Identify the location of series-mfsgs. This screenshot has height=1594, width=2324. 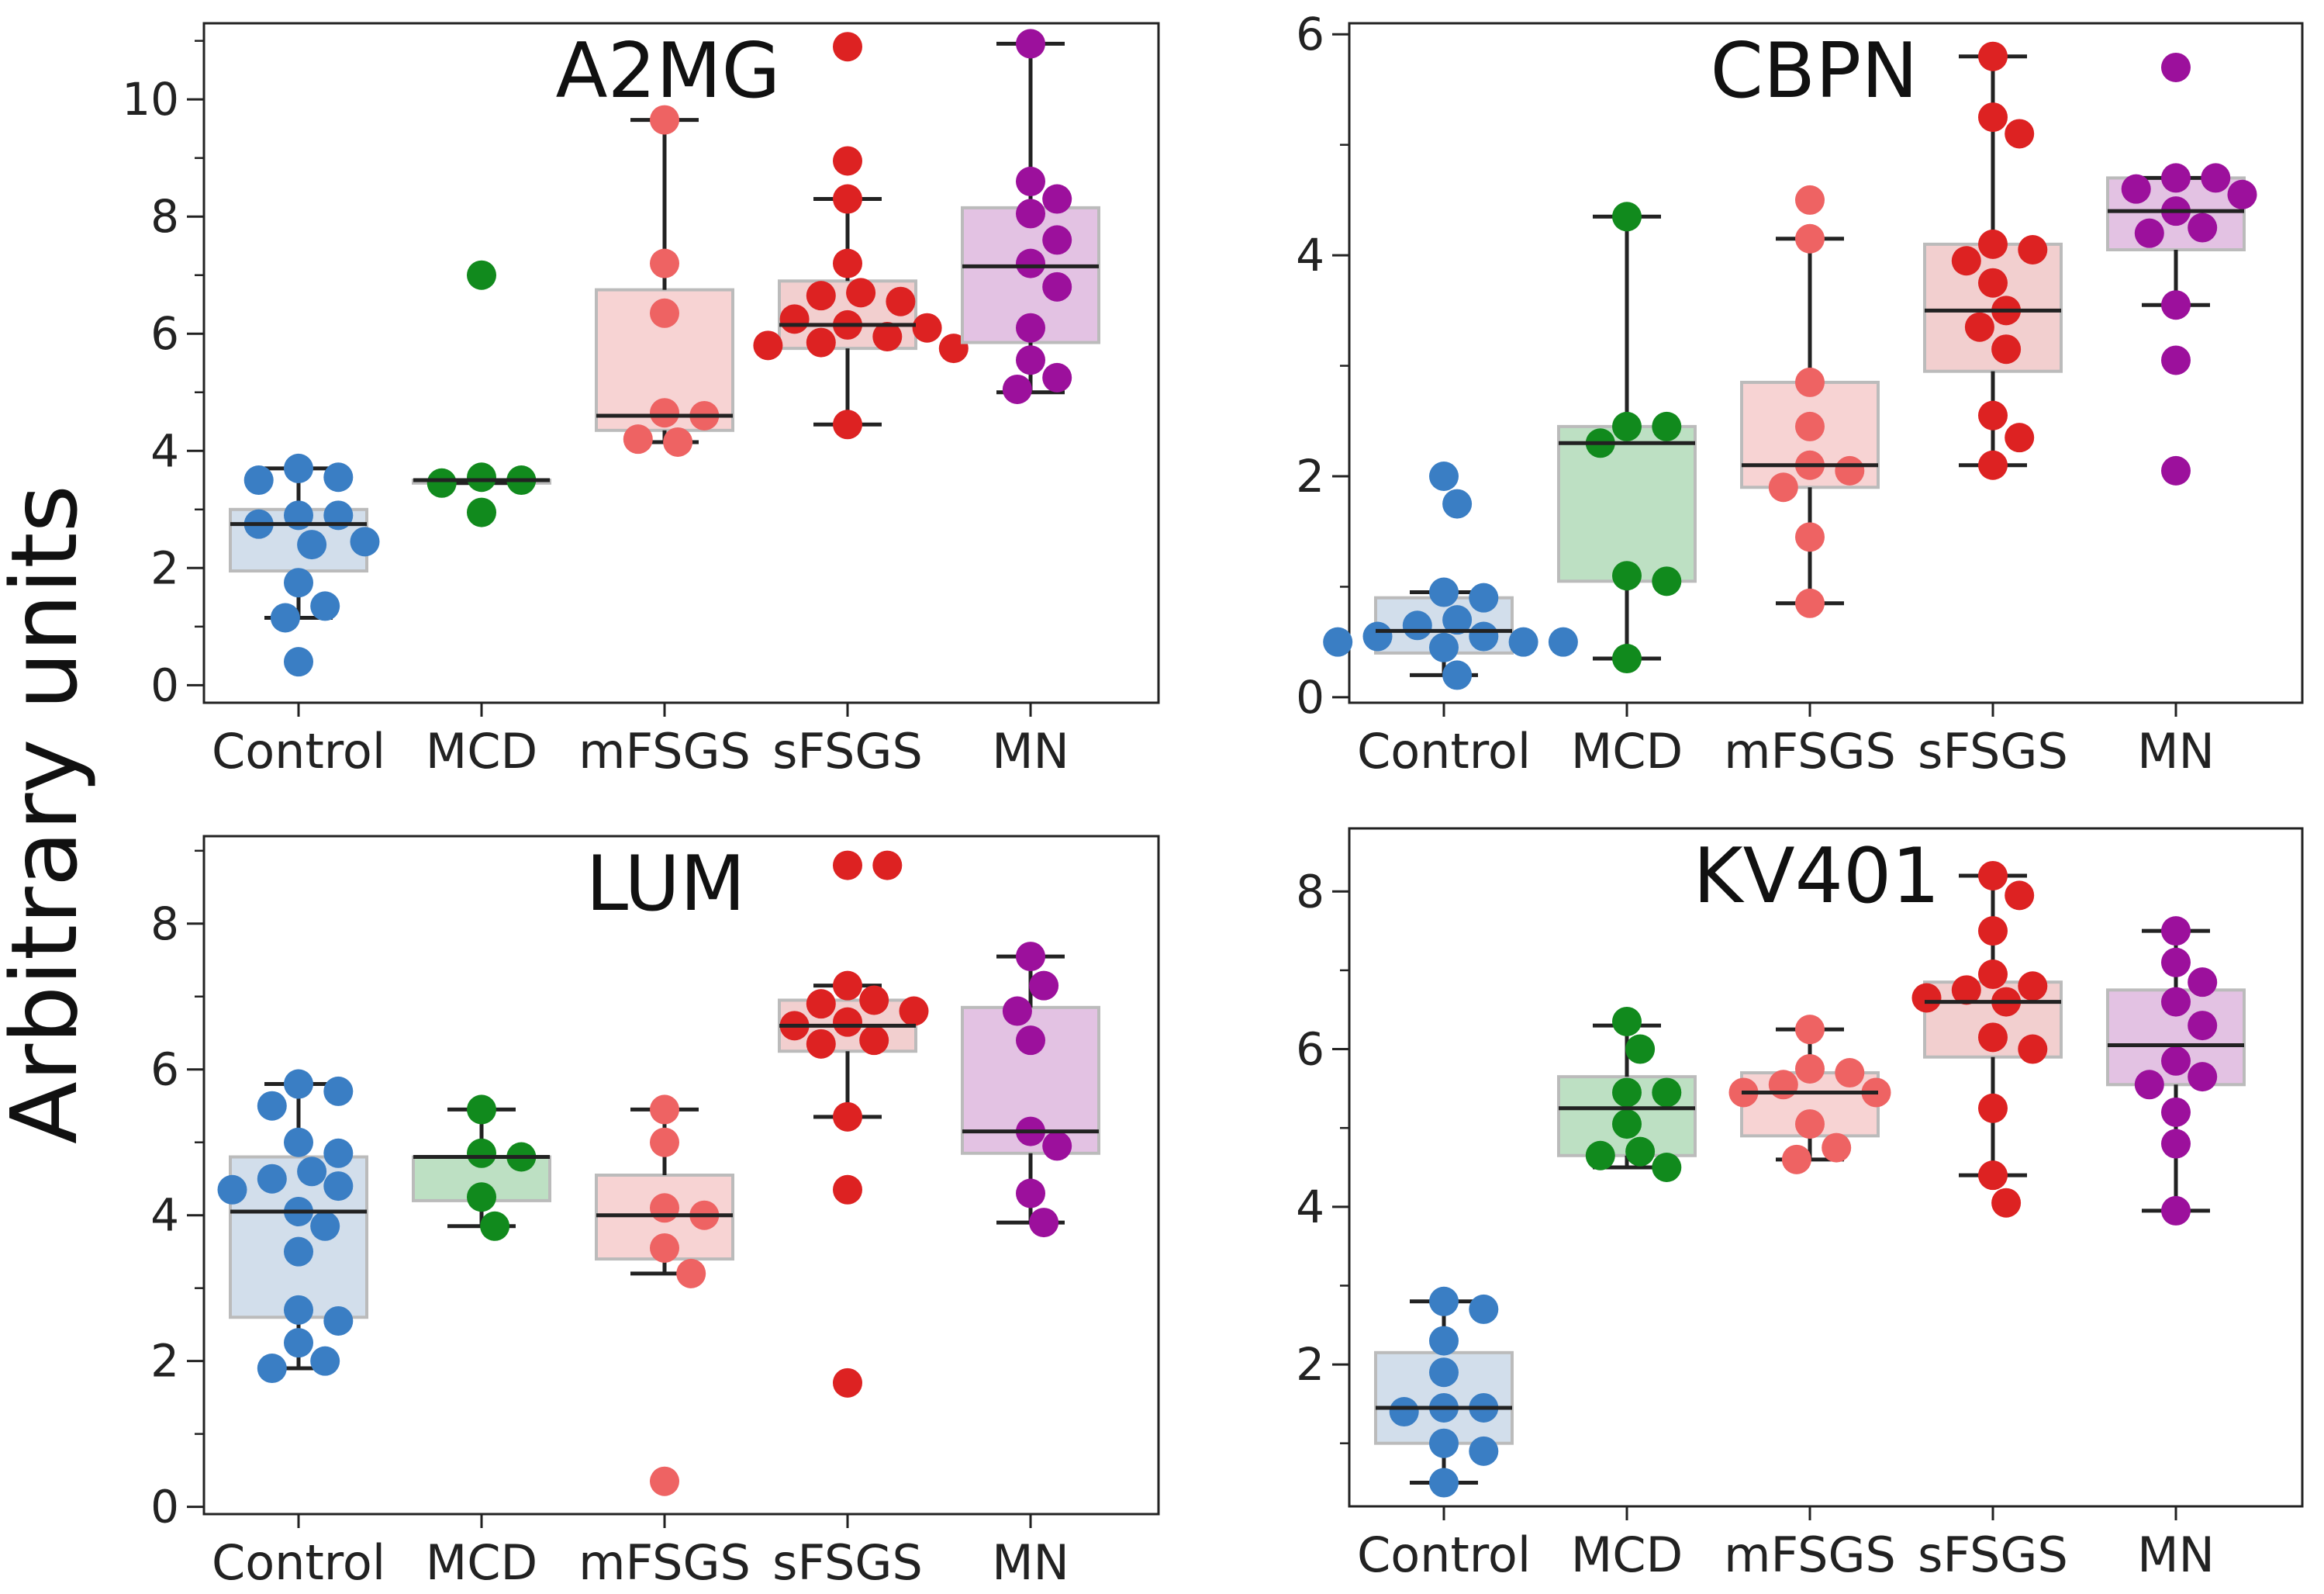
(664, 1295).